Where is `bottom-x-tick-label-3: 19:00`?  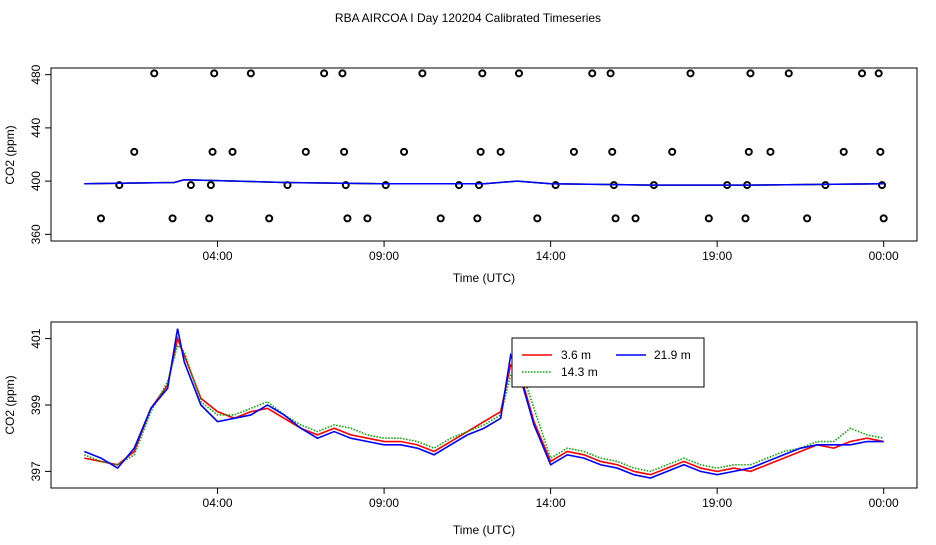
bottom-x-tick-label-3: 19:00 is located at coordinates (717, 503).